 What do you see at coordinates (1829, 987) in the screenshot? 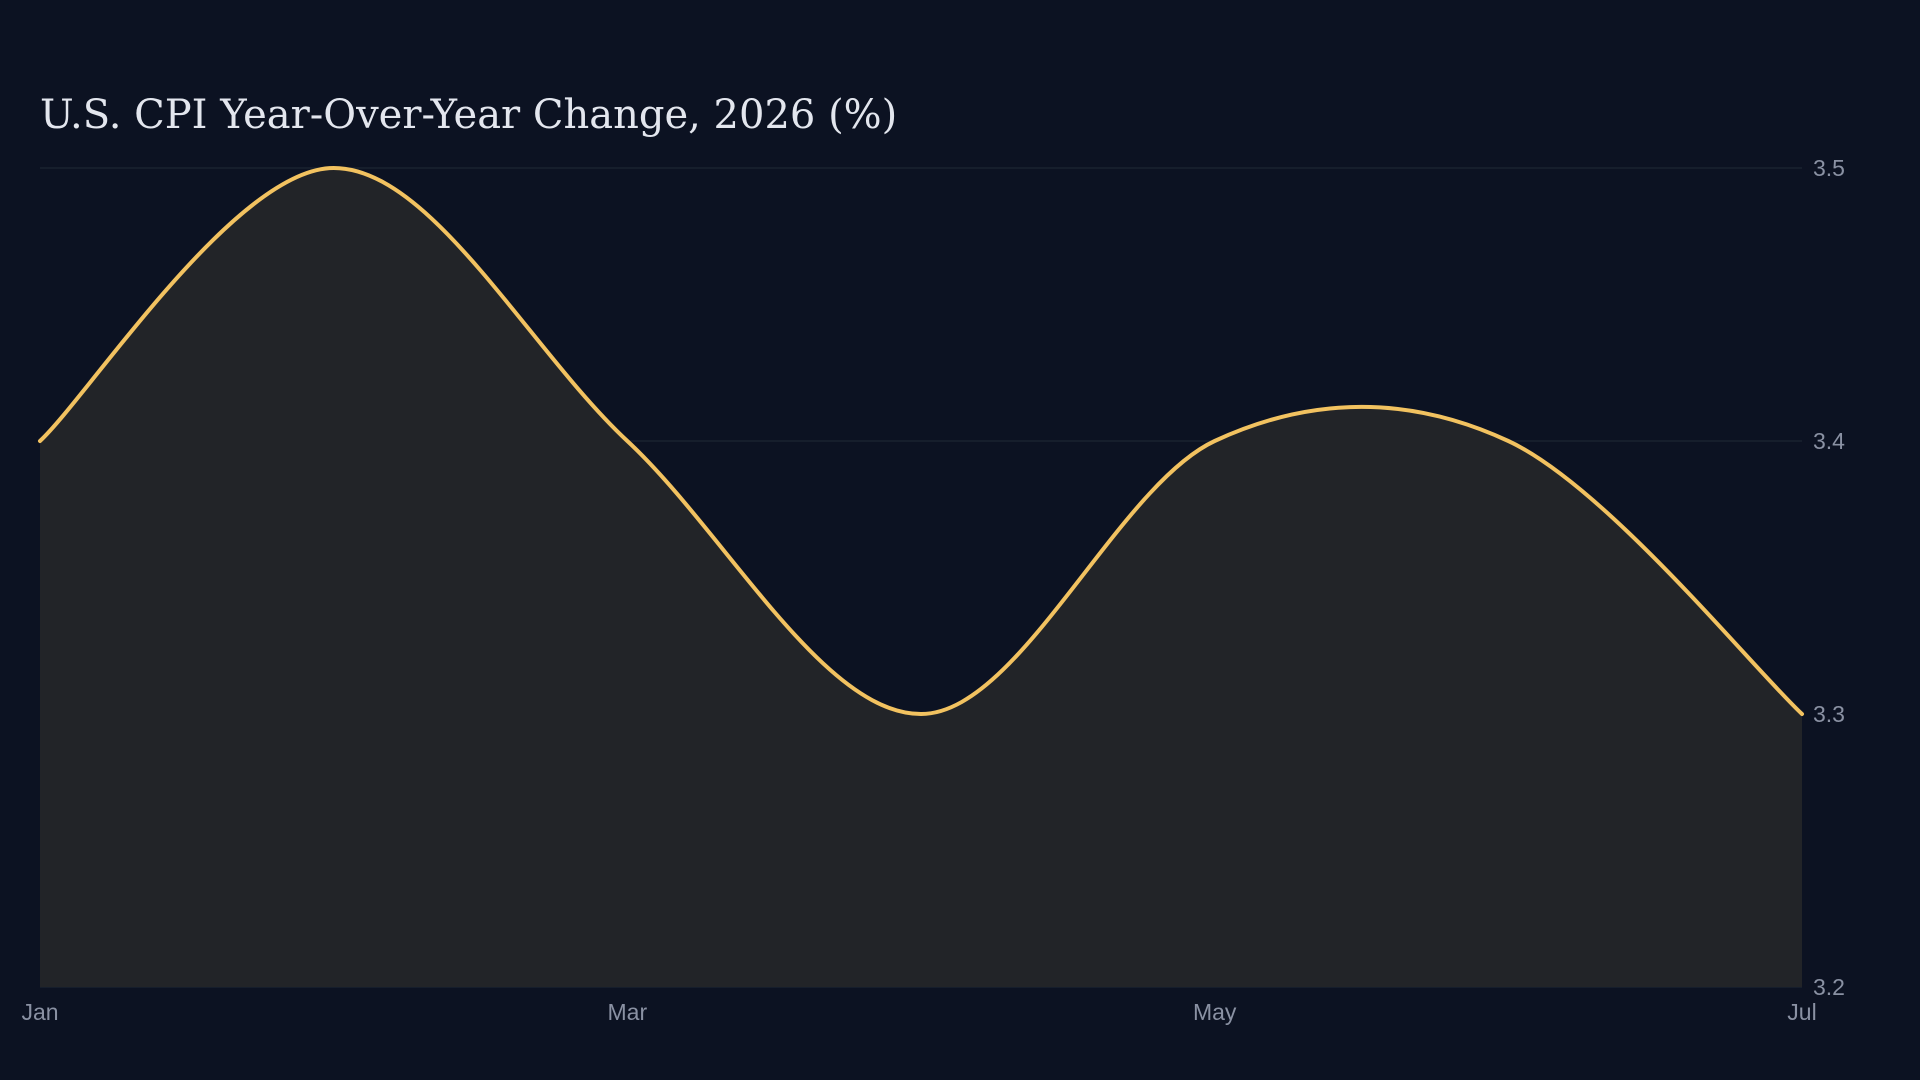
I see `y-tick-label: 3.2` at bounding box center [1829, 987].